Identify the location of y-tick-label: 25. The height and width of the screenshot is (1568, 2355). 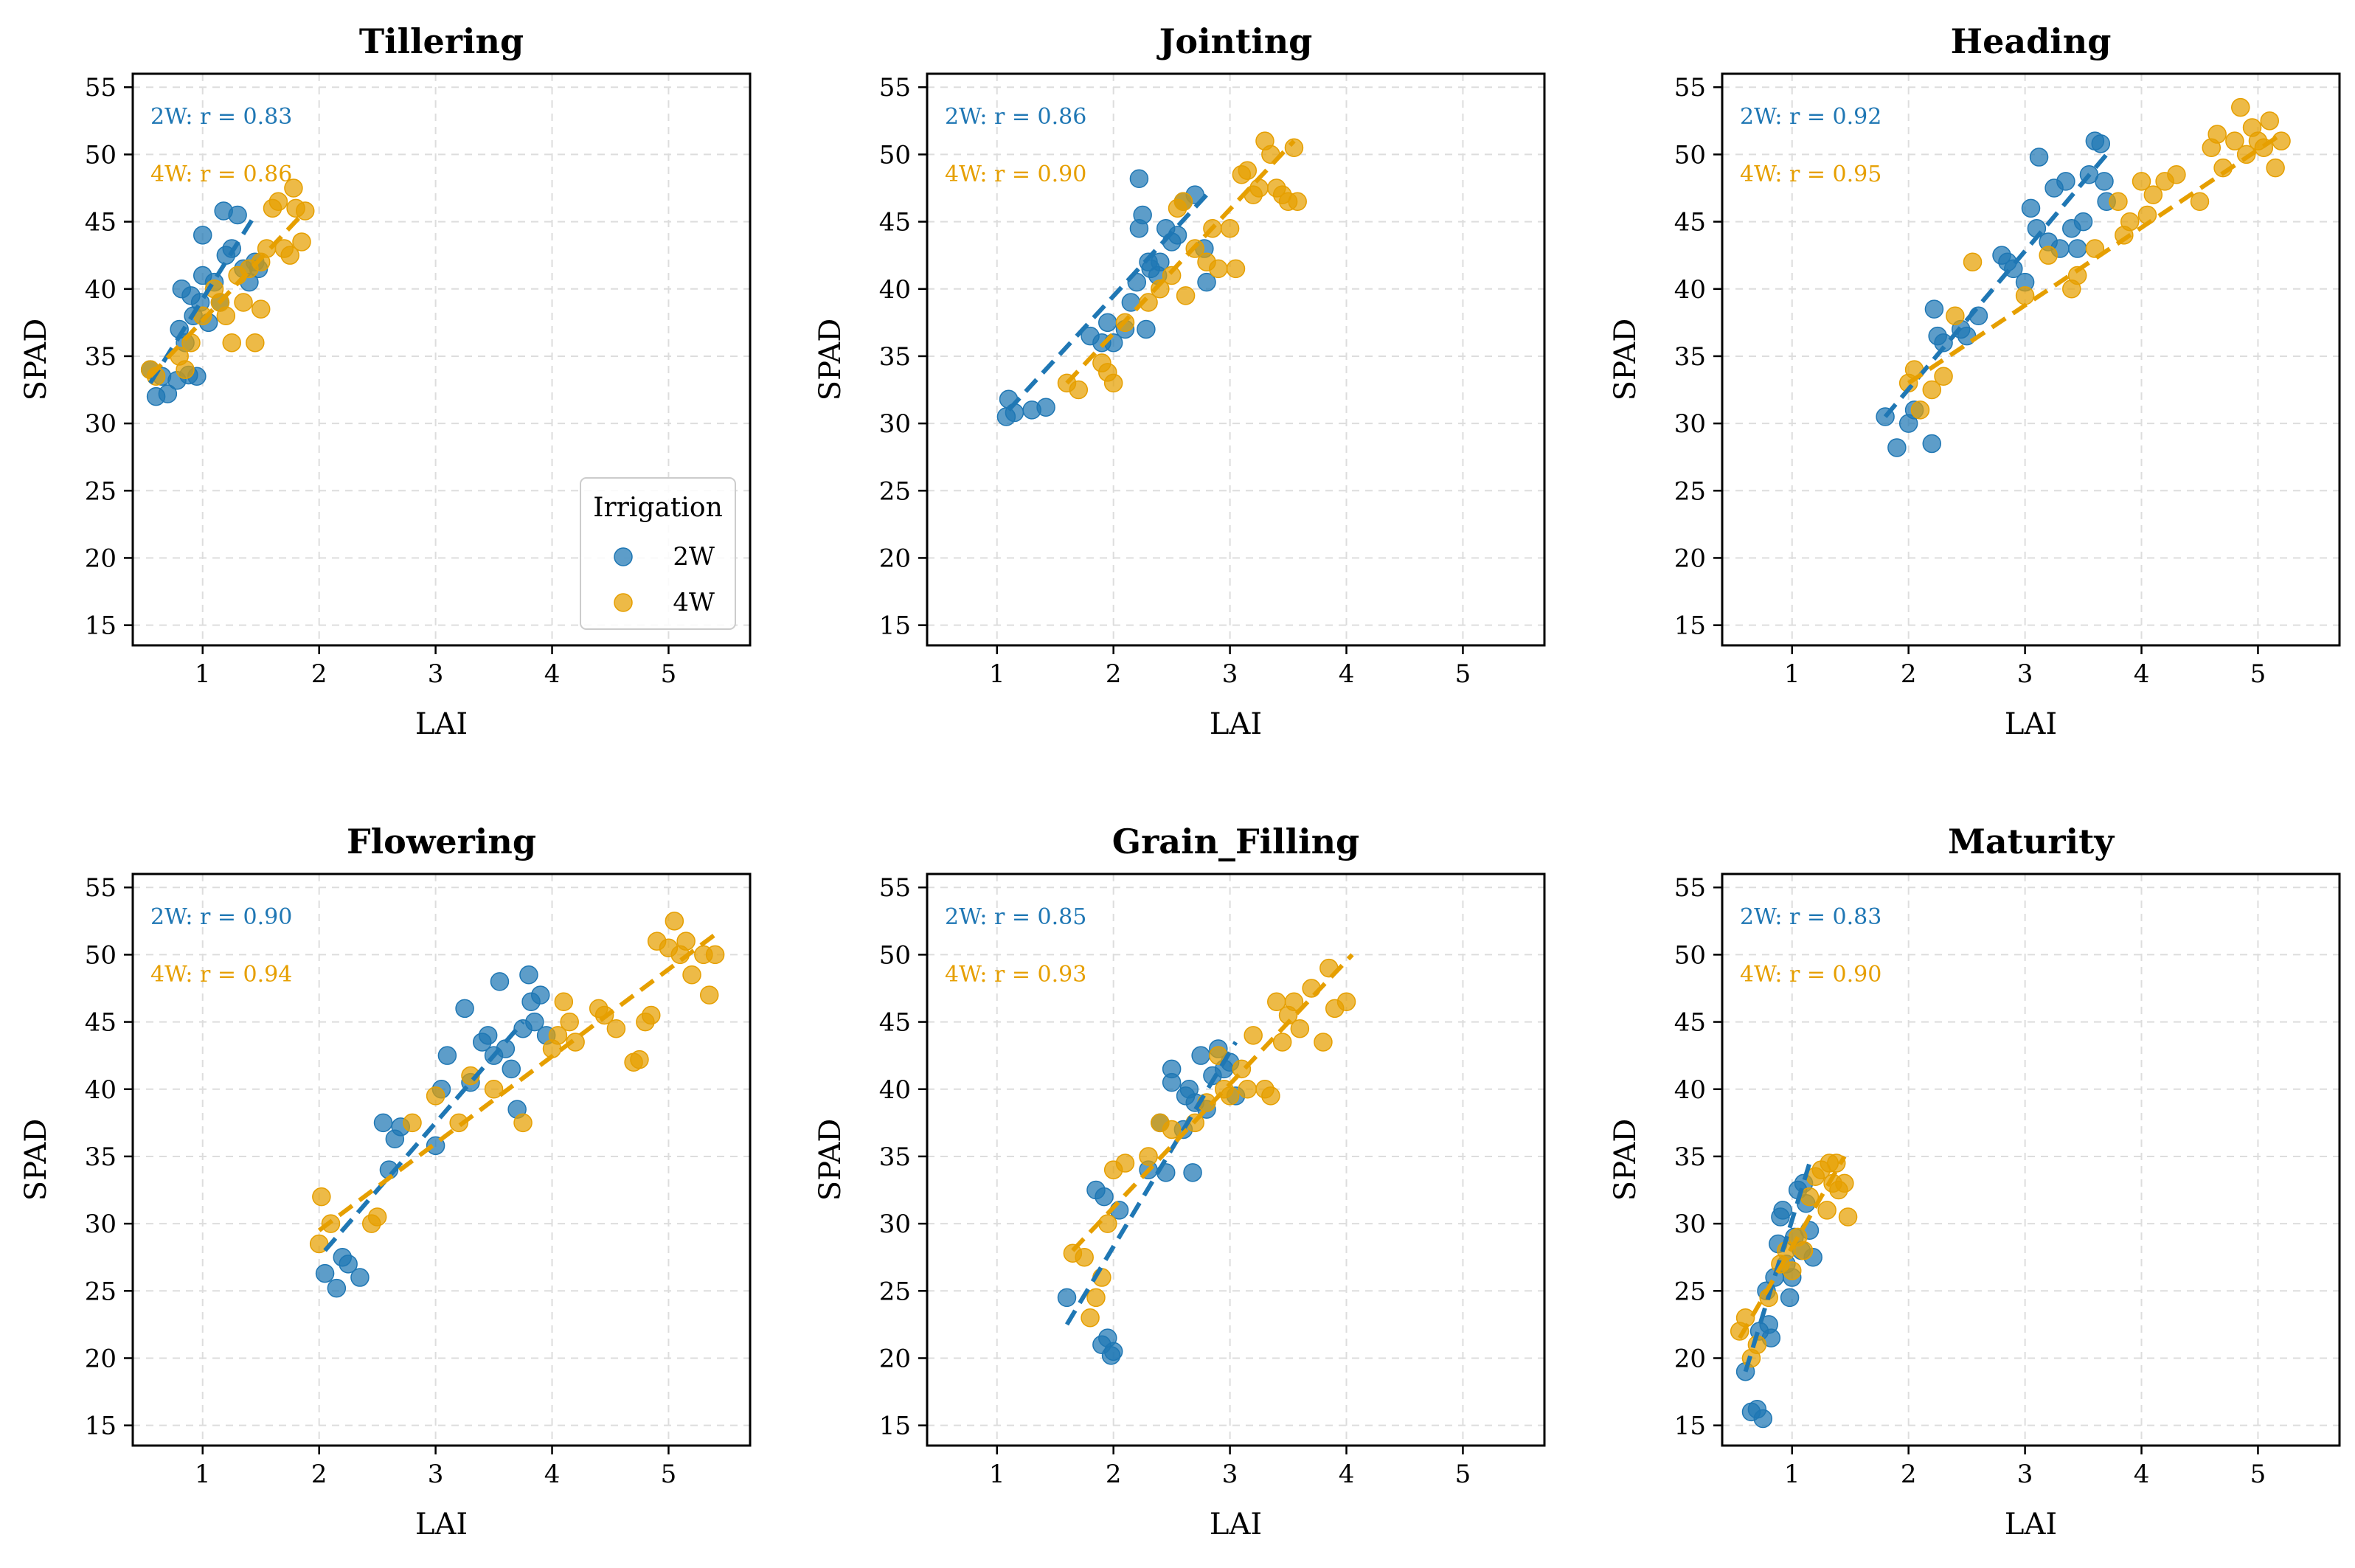
(1690, 1291).